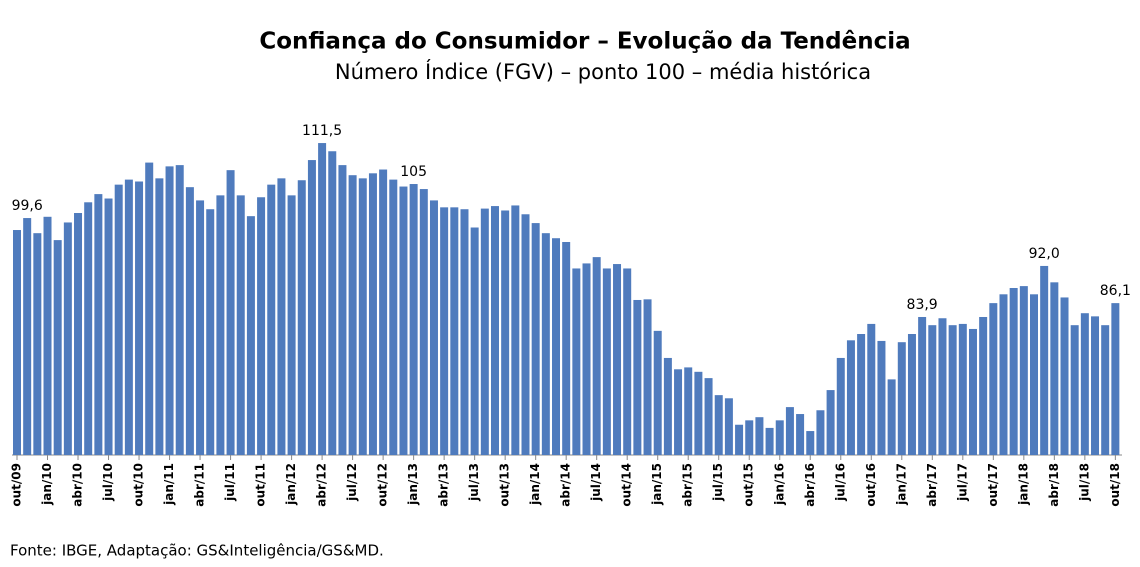  I want to click on x-tick-label: abr/10, so click(78, 485).